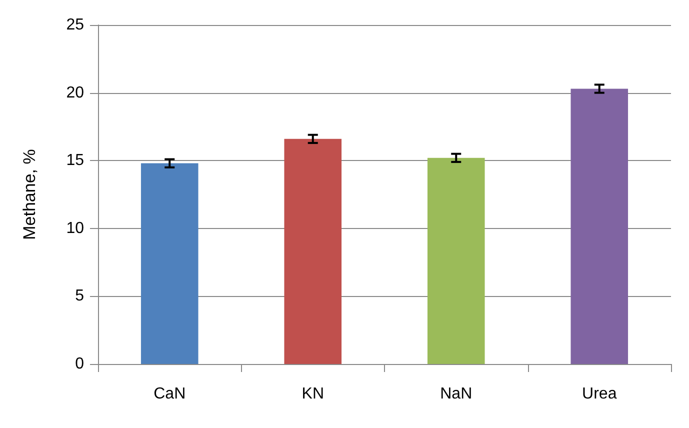  What do you see at coordinates (456, 394) in the screenshot?
I see `x-tick-label: NaN` at bounding box center [456, 394].